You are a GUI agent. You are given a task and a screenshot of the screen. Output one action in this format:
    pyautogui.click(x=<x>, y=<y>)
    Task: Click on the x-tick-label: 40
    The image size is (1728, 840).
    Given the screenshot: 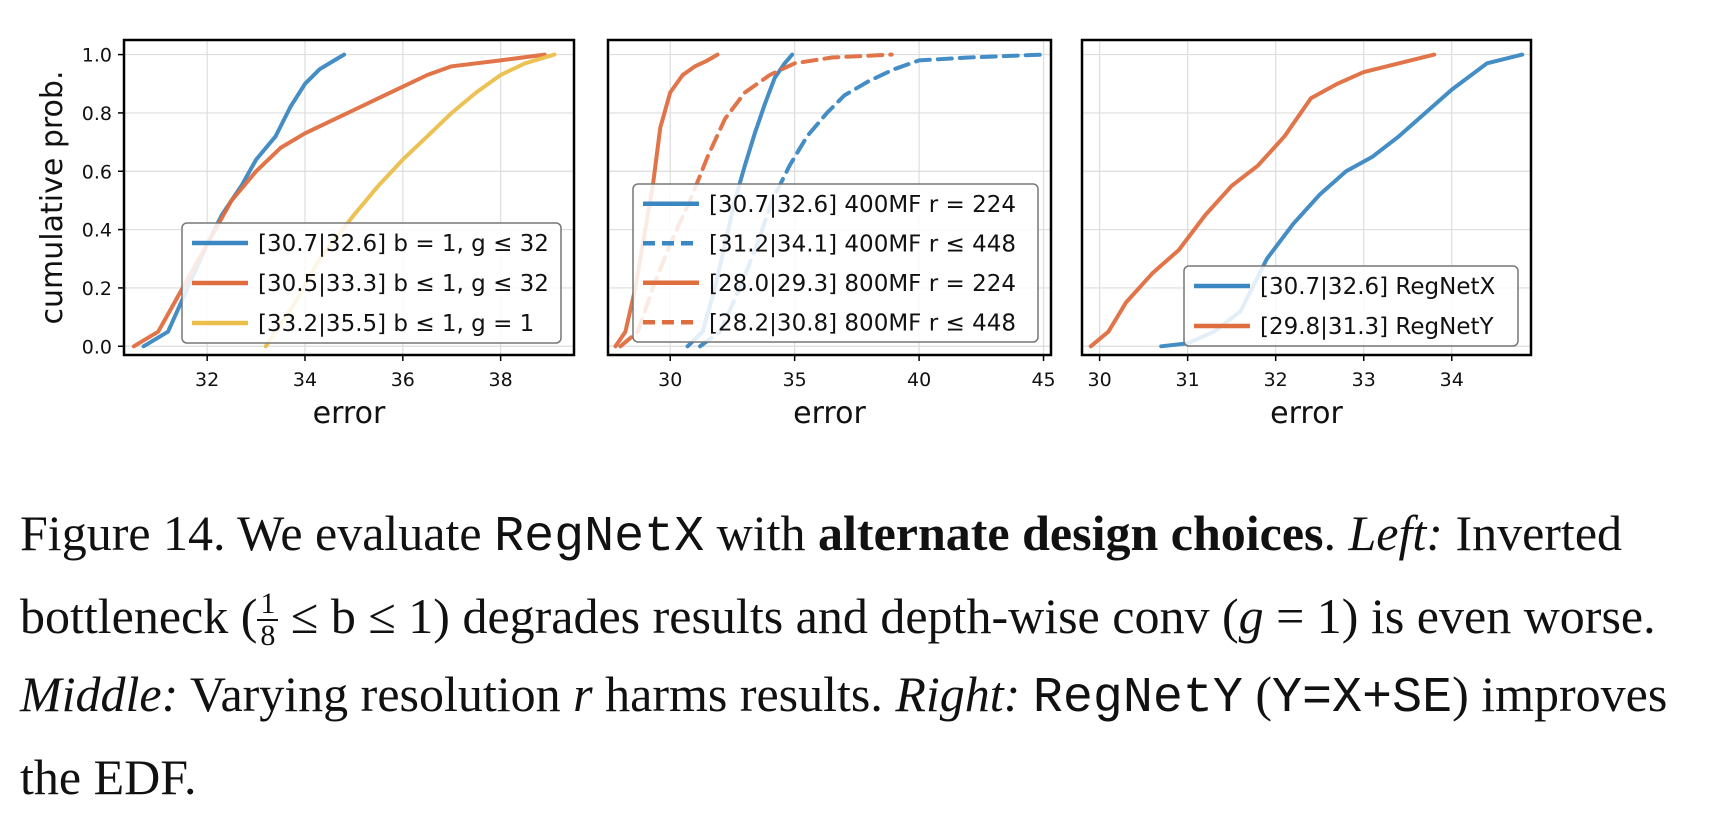 What is the action you would take?
    pyautogui.click(x=919, y=380)
    